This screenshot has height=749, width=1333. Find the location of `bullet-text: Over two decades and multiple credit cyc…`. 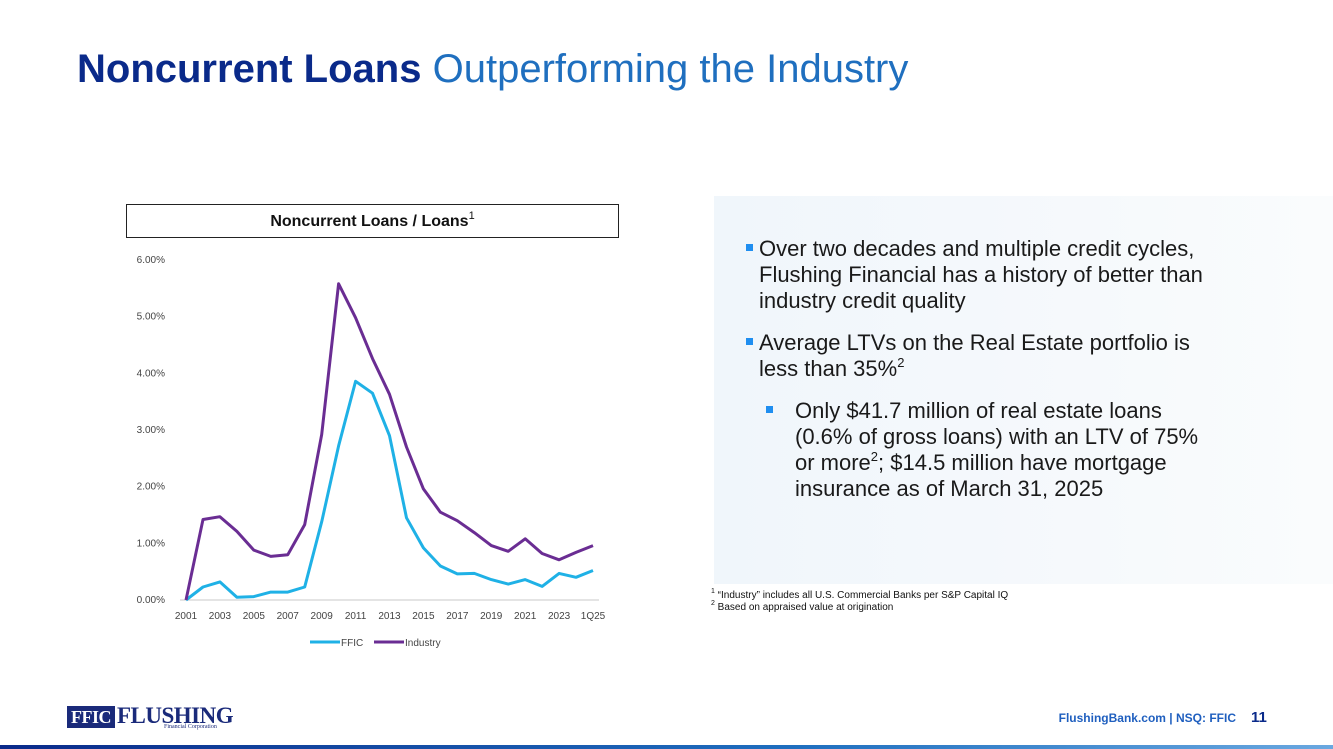

bullet-text: Over two decades and multiple credit cyc… is located at coordinates (981, 274).